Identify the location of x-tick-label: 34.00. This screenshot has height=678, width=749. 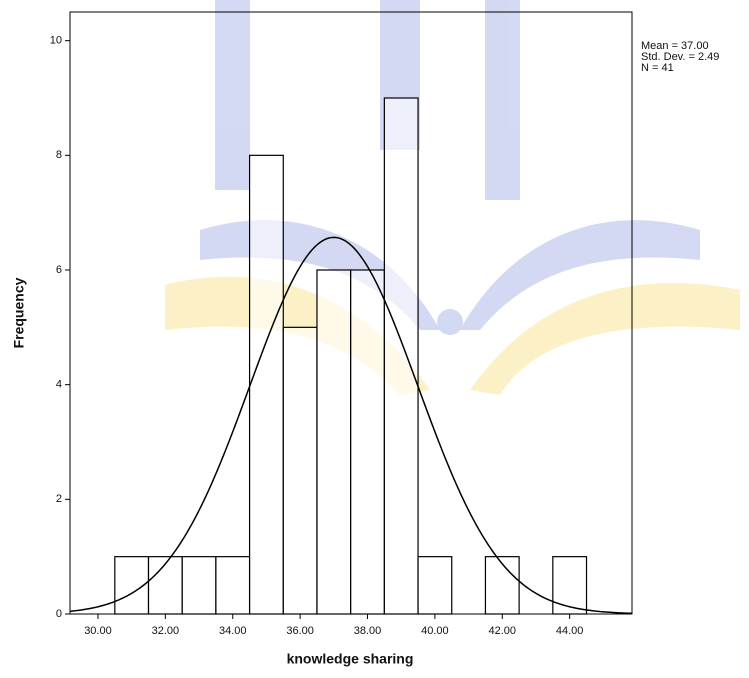
(233, 631).